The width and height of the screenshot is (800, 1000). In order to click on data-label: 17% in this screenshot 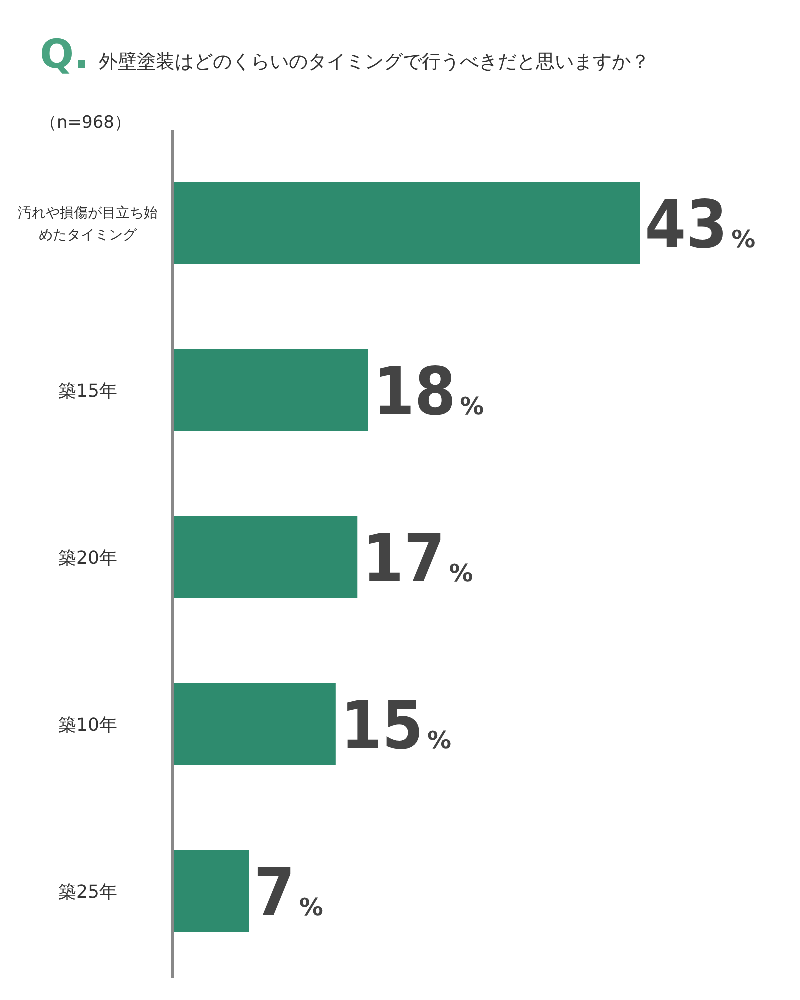, I will do `click(418, 559)`.